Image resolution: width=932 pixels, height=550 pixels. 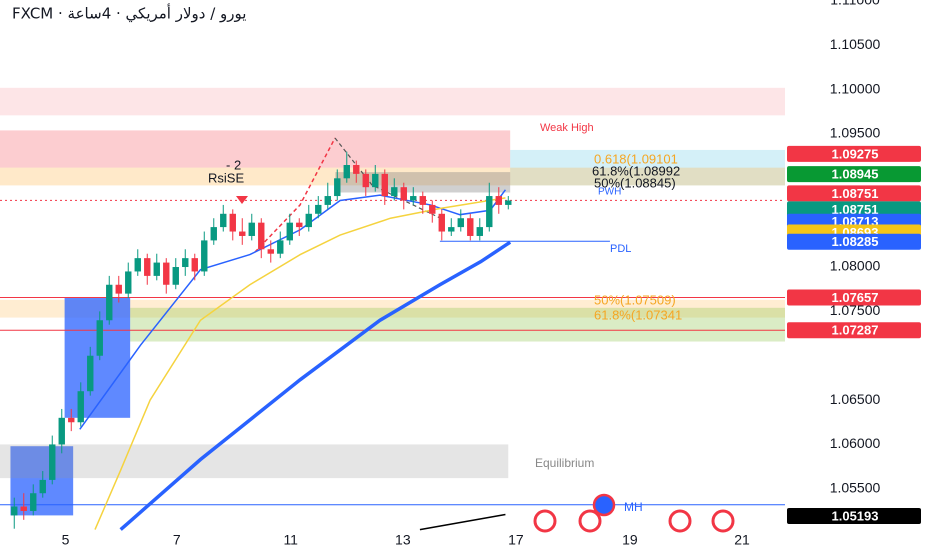 What do you see at coordinates (638, 314) in the screenshot?
I see `annotation: 61.8%(1.07341` at bounding box center [638, 314].